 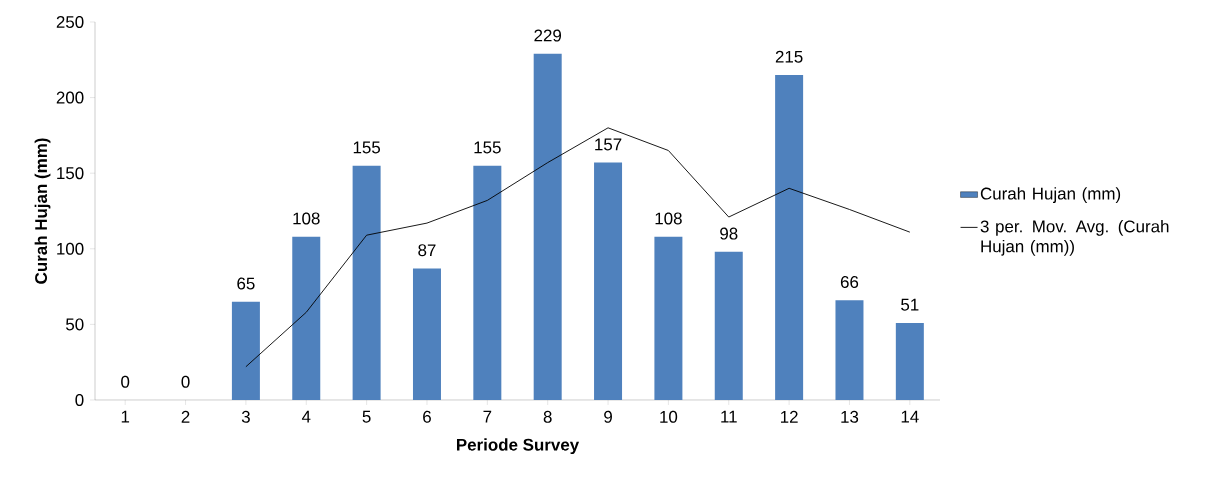 I want to click on x-tick-label: 4, so click(x=306, y=416).